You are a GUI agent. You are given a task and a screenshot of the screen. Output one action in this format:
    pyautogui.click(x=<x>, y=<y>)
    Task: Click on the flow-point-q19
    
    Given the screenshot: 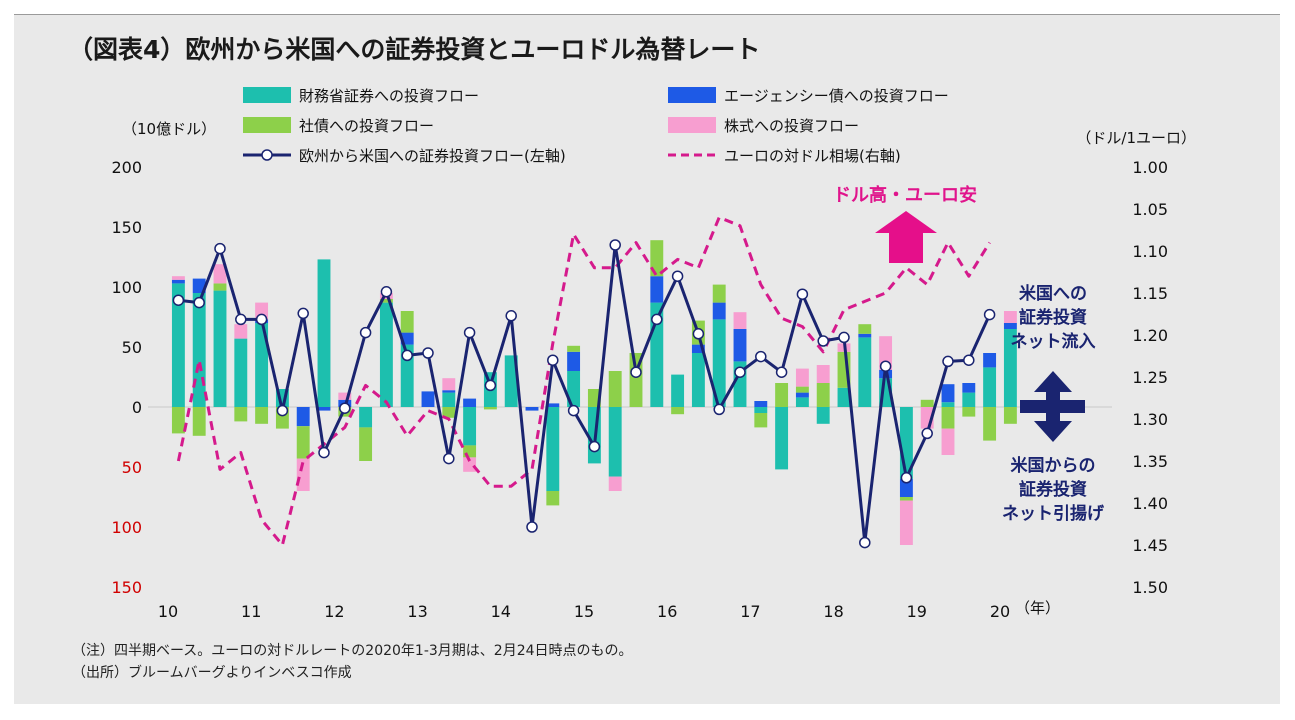 What is the action you would take?
    pyautogui.click(x=573, y=410)
    